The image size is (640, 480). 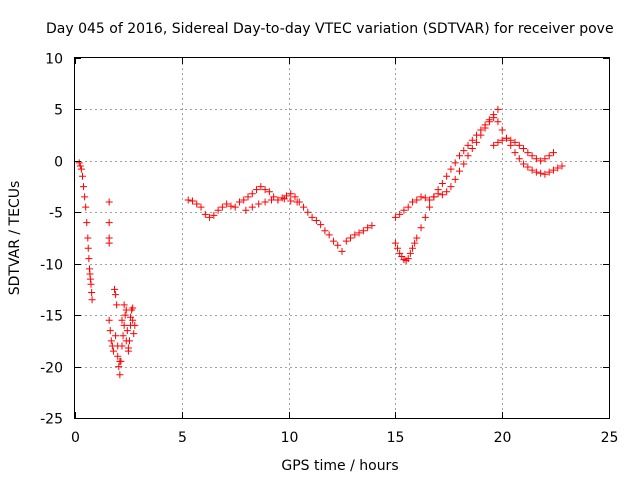 What do you see at coordinates (122, 332) in the screenshot?
I see `series-early_cluster` at bounding box center [122, 332].